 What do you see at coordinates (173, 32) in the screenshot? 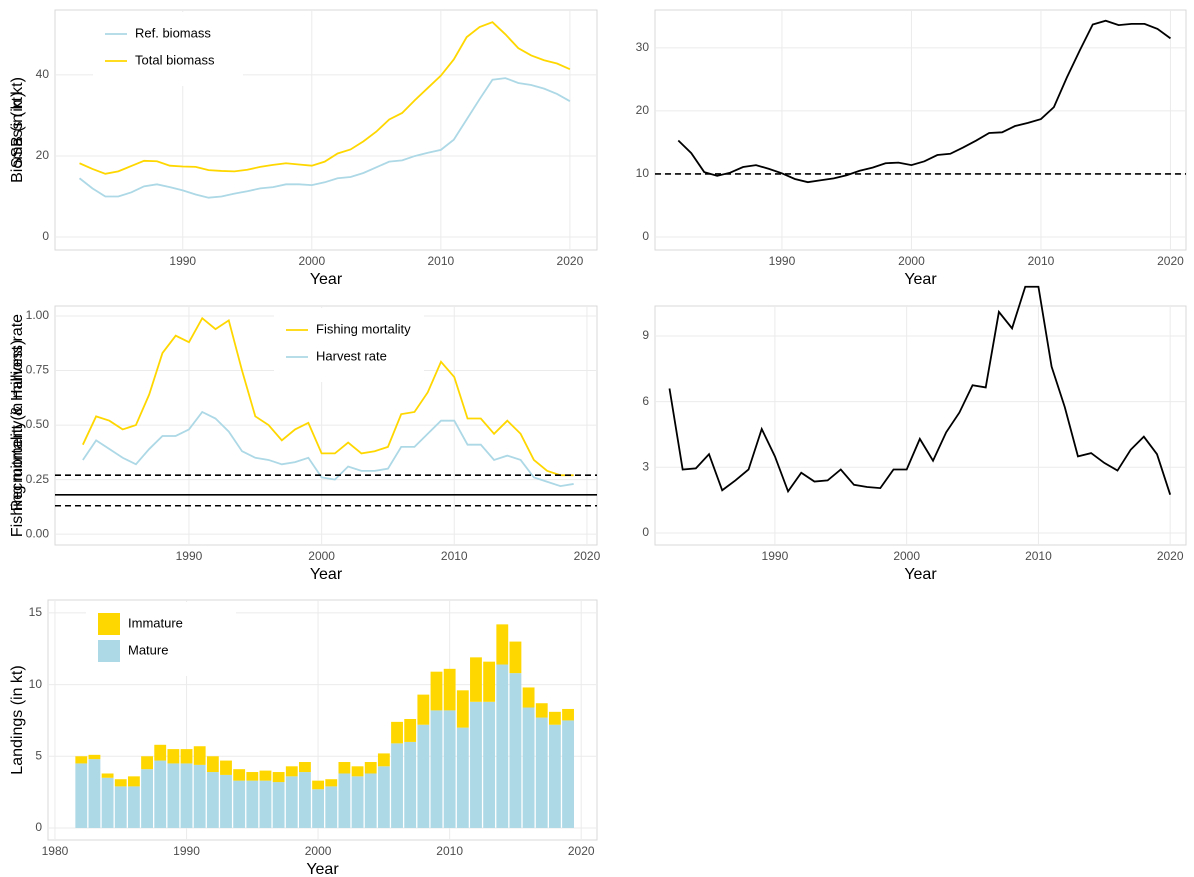
I see `legend-label: Ref. biomass` at bounding box center [173, 32].